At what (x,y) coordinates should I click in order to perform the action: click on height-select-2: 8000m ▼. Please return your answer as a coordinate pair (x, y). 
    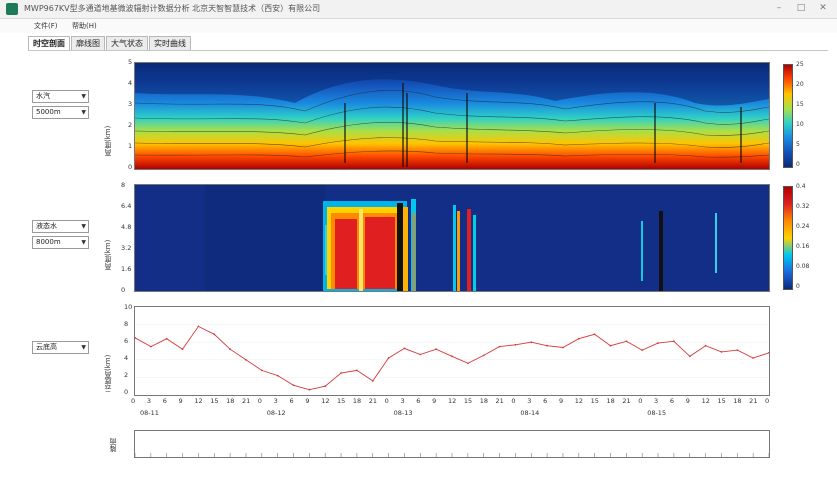
    Looking at the image, I should click on (60, 242).